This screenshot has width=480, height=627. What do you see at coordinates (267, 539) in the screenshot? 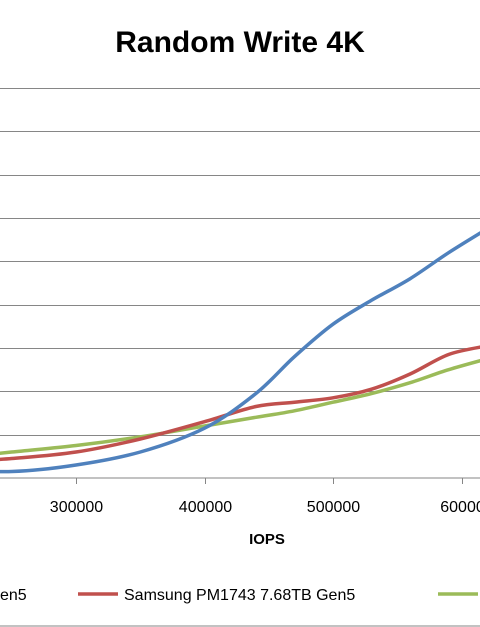
I see `x-axis-label: IOPS` at bounding box center [267, 539].